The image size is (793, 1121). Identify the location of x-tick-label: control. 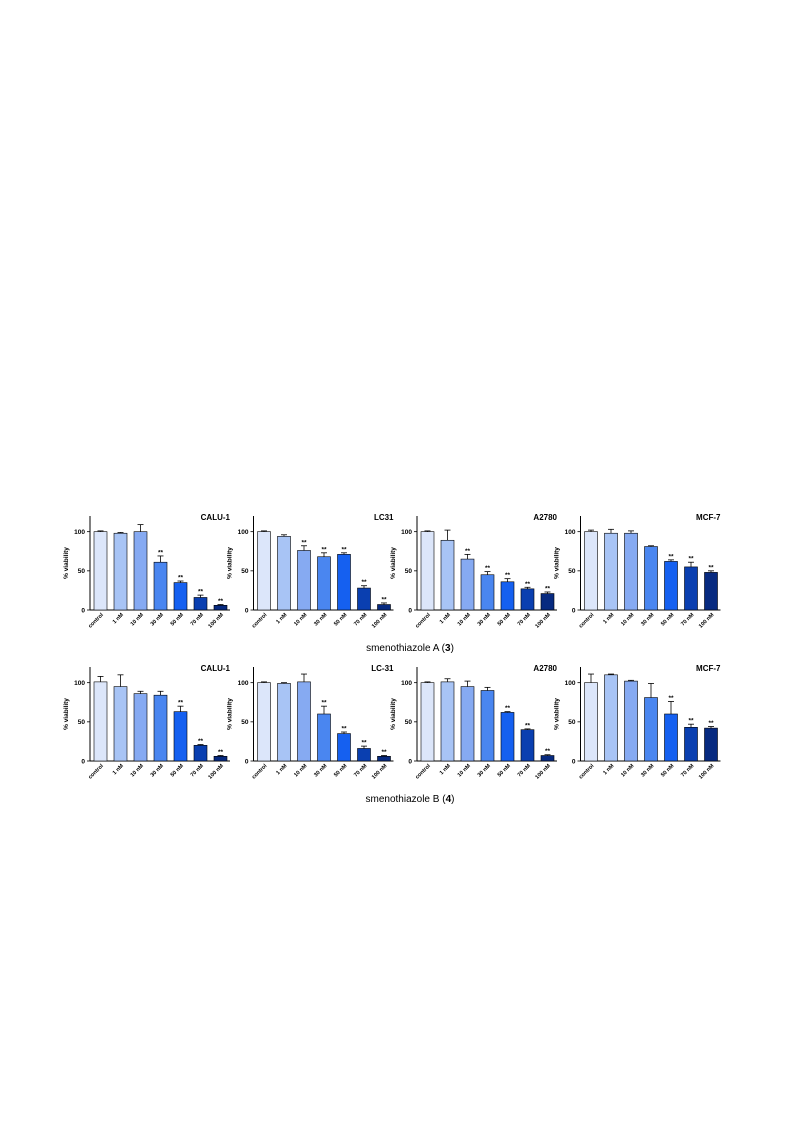
(423, 772).